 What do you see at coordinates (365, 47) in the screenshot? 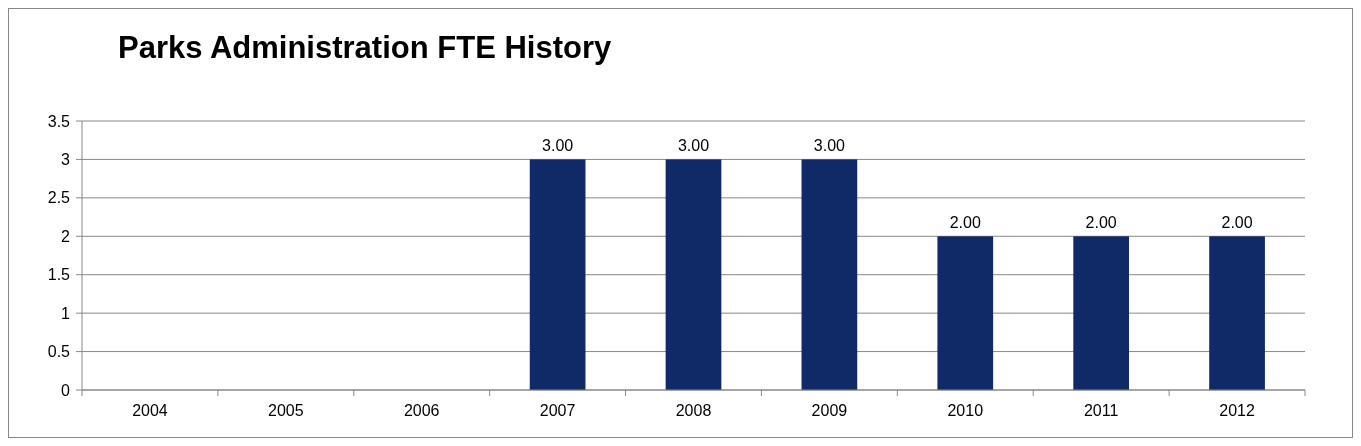
I see `chart-title: Parks Administration FTE History` at bounding box center [365, 47].